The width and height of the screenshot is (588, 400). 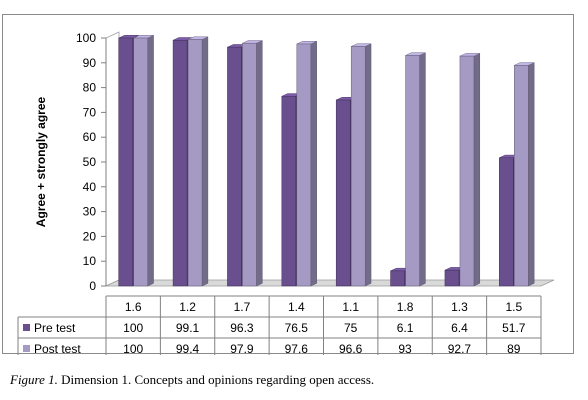 What do you see at coordinates (86, 38) in the screenshot?
I see `y-tick-label: 100` at bounding box center [86, 38].